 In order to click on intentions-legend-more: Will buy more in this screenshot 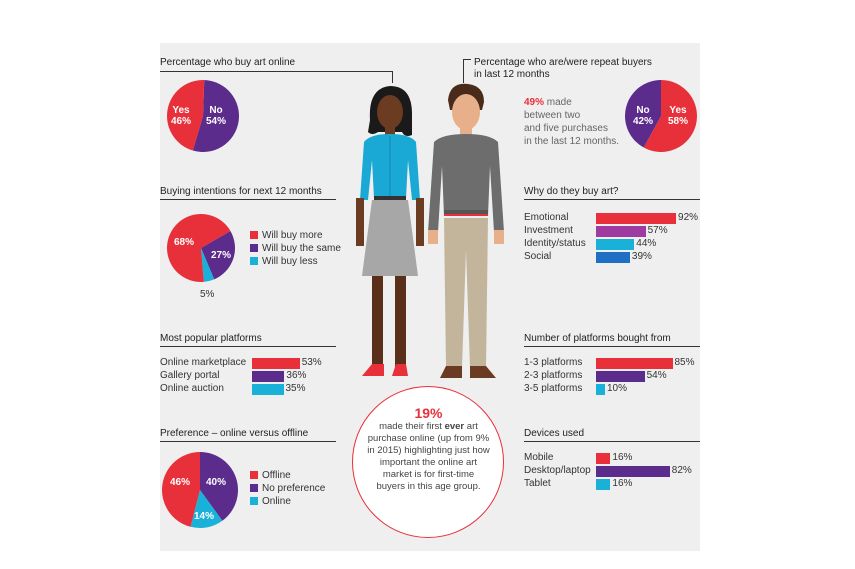, I will do `click(286, 236)`.